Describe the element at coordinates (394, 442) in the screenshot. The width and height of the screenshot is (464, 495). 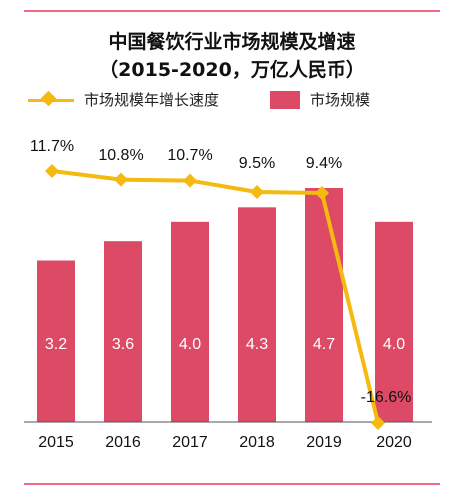
I see `x-tick-label-2020: 2020` at that location.